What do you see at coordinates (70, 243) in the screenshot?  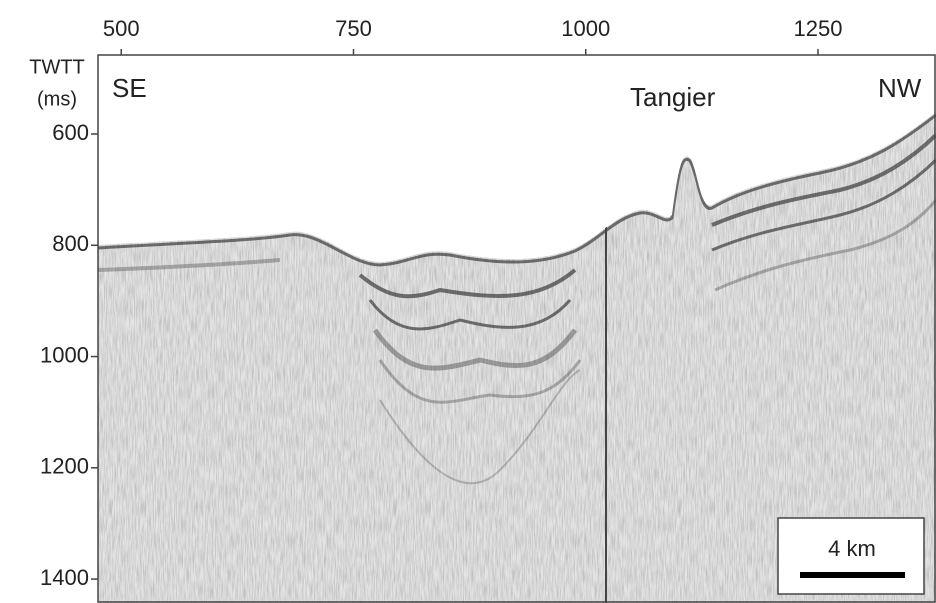 I see `y-tick-label: 800` at bounding box center [70, 243].